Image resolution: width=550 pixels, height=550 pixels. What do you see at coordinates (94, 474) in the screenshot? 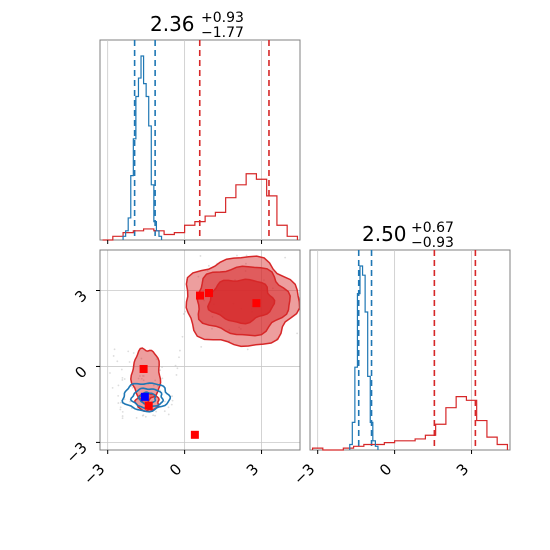
I see `joint-xtick-label-0: −3` at bounding box center [94, 474].